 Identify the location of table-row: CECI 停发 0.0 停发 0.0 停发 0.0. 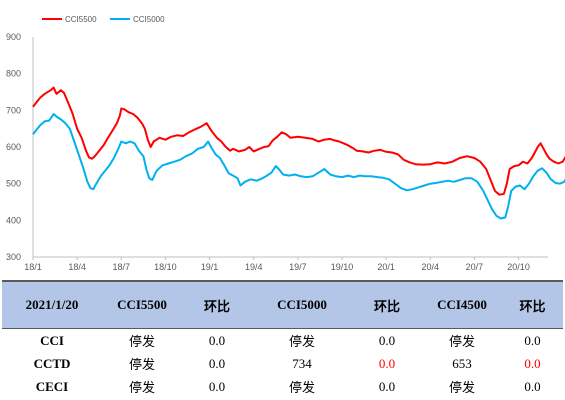
(282, 386).